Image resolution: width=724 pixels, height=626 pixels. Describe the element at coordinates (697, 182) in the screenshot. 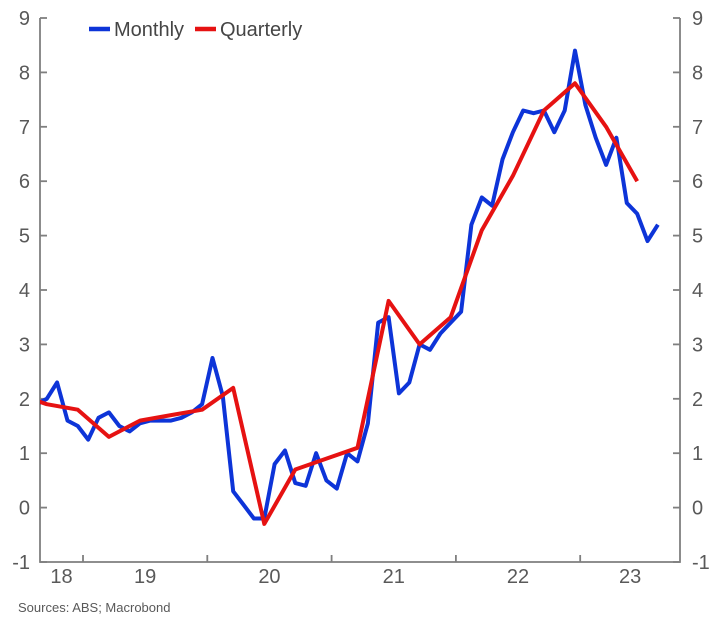

I see `y-axis-label-right: 6` at that location.